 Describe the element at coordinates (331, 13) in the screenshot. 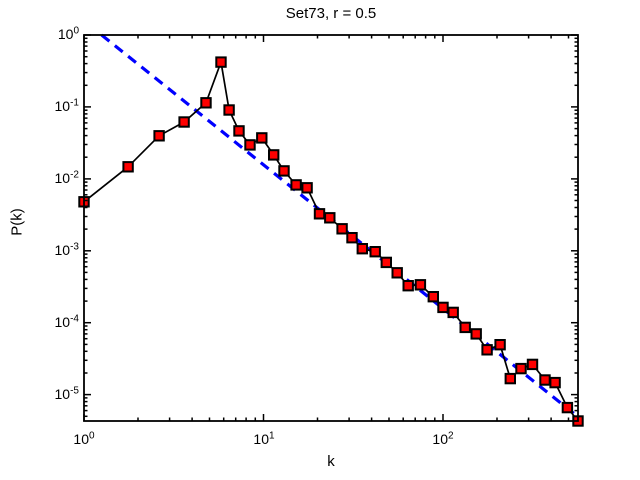

I see `chart-title: Set73, r = 0.5` at that location.